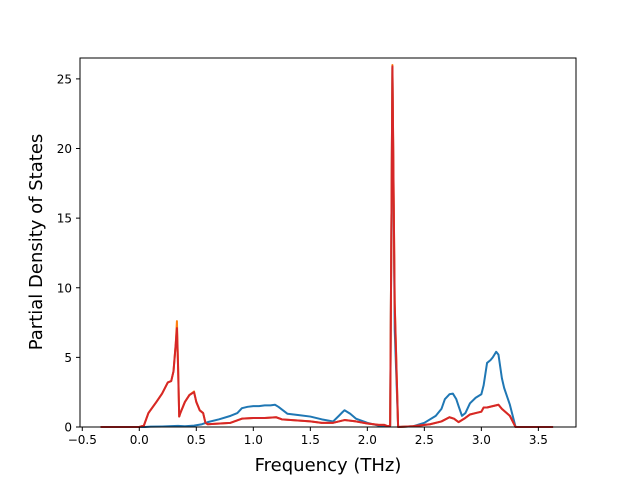 The width and height of the screenshot is (640, 480). I want to click on x-tick-label: 3.0, so click(481, 440).